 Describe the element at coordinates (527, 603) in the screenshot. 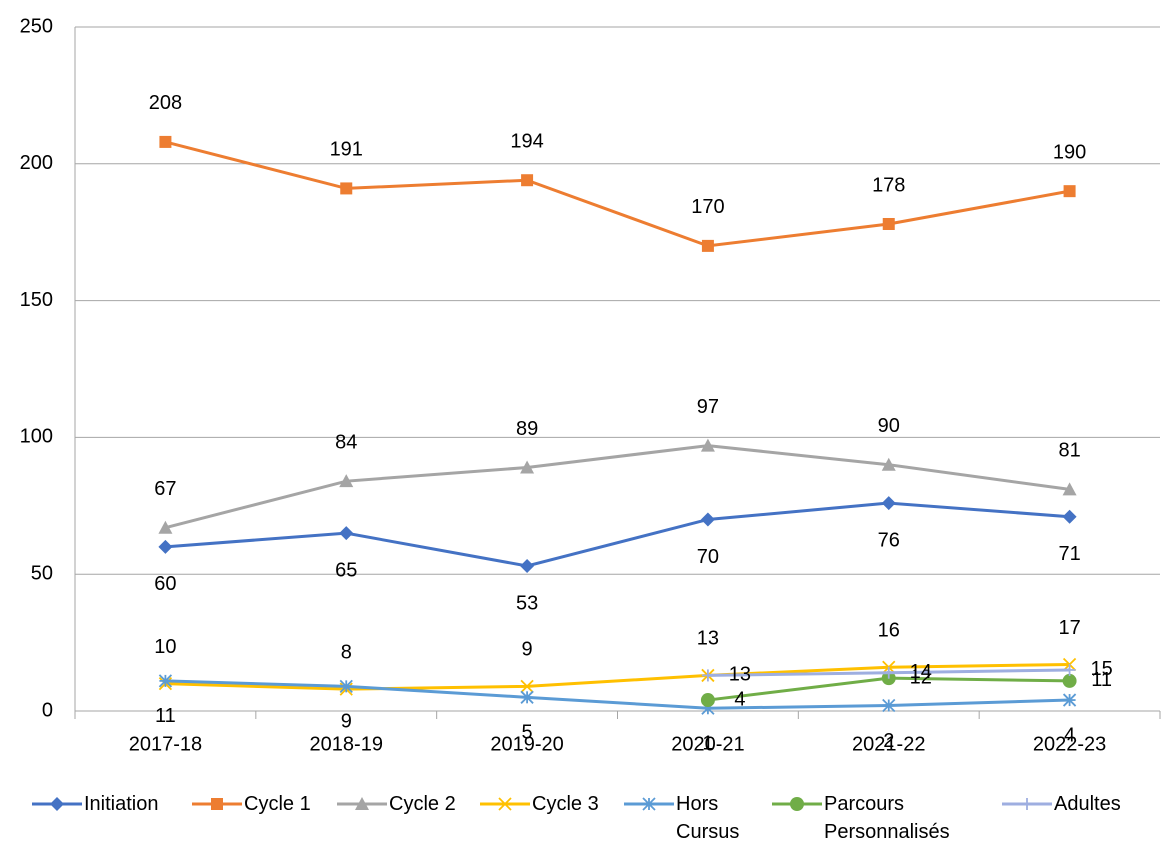

I see `data-label: 53` at that location.